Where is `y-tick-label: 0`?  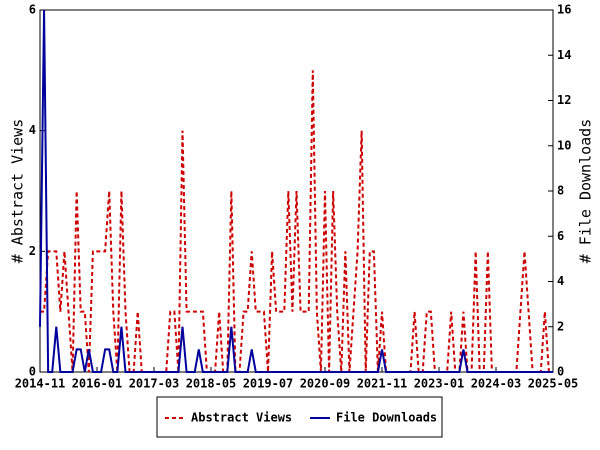
y-tick-label: 0 is located at coordinates (32, 372).